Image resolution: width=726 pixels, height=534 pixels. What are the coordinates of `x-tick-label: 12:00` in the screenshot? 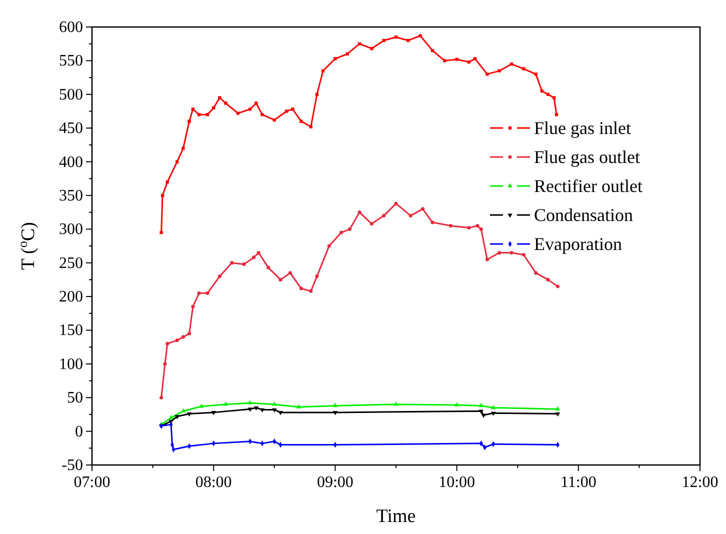 It's located at (700, 482).